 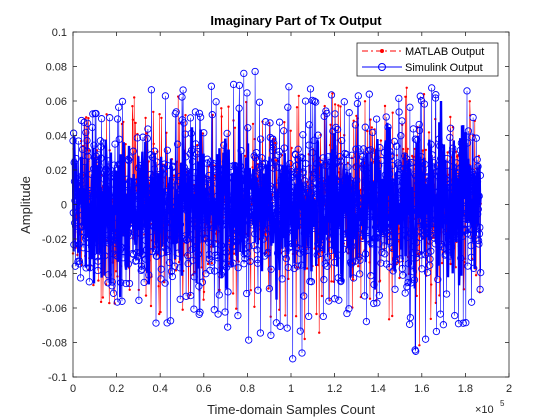 I want to click on y-tick-label: -0.02, so click(x=54, y=240).